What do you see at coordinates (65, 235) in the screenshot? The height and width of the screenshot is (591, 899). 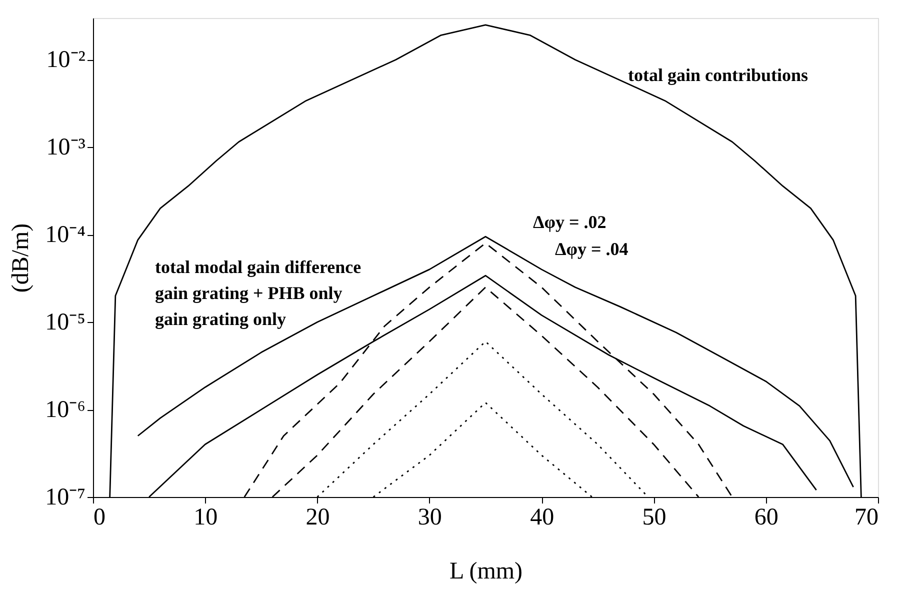 I see `y-tick-label: 10⁻⁴` at bounding box center [65, 235].